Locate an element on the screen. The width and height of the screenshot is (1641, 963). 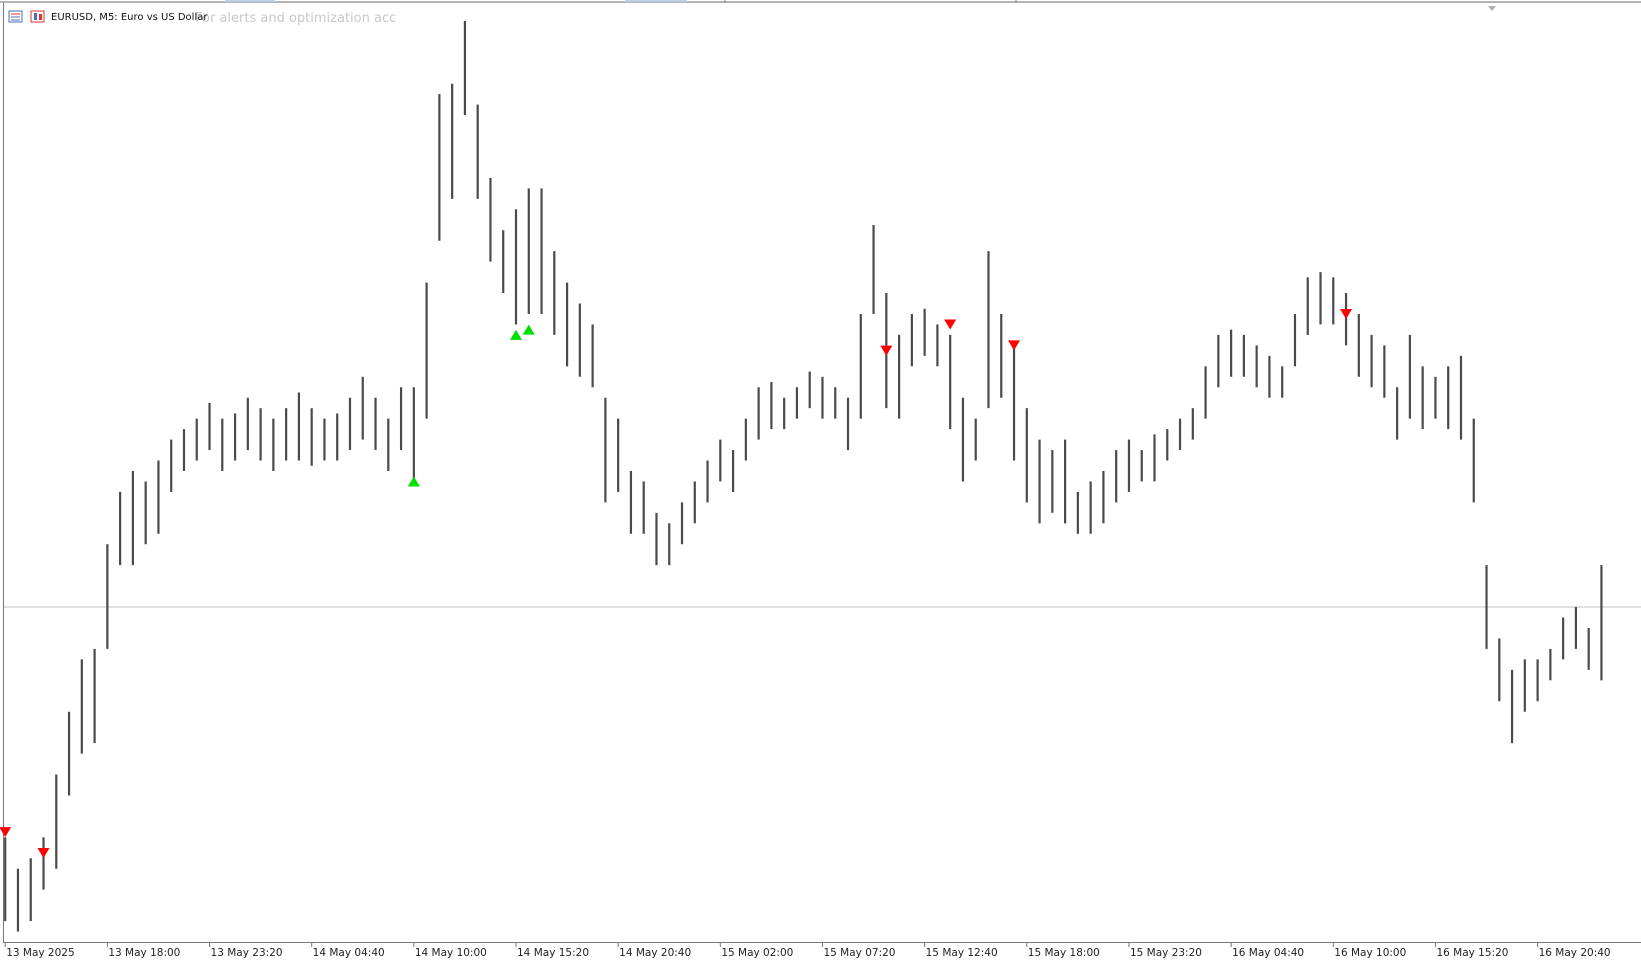
chart-subtitle: For alerts and optimization acc is located at coordinates (295, 18).